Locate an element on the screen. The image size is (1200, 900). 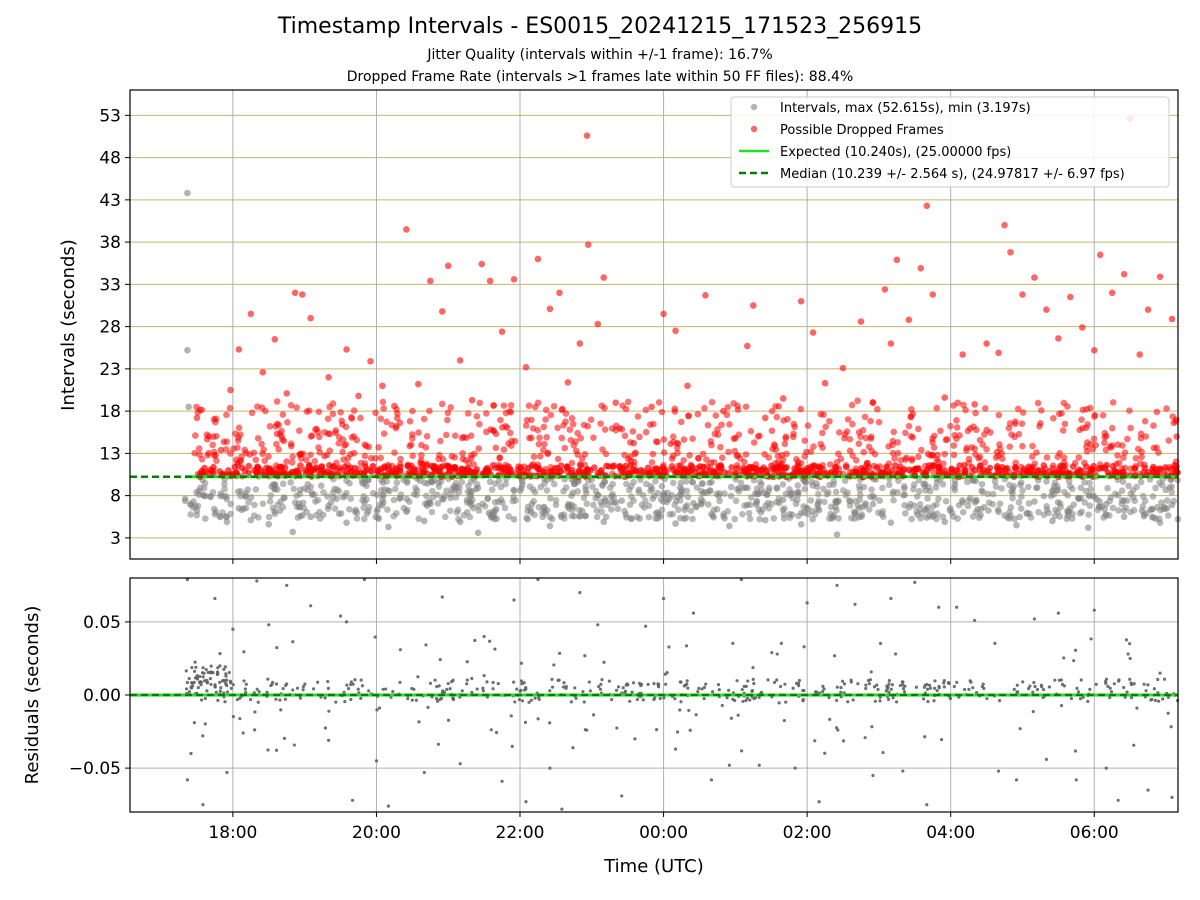
bottom-y-axis-label: Residuals (seconds) is located at coordinates (32, 695).